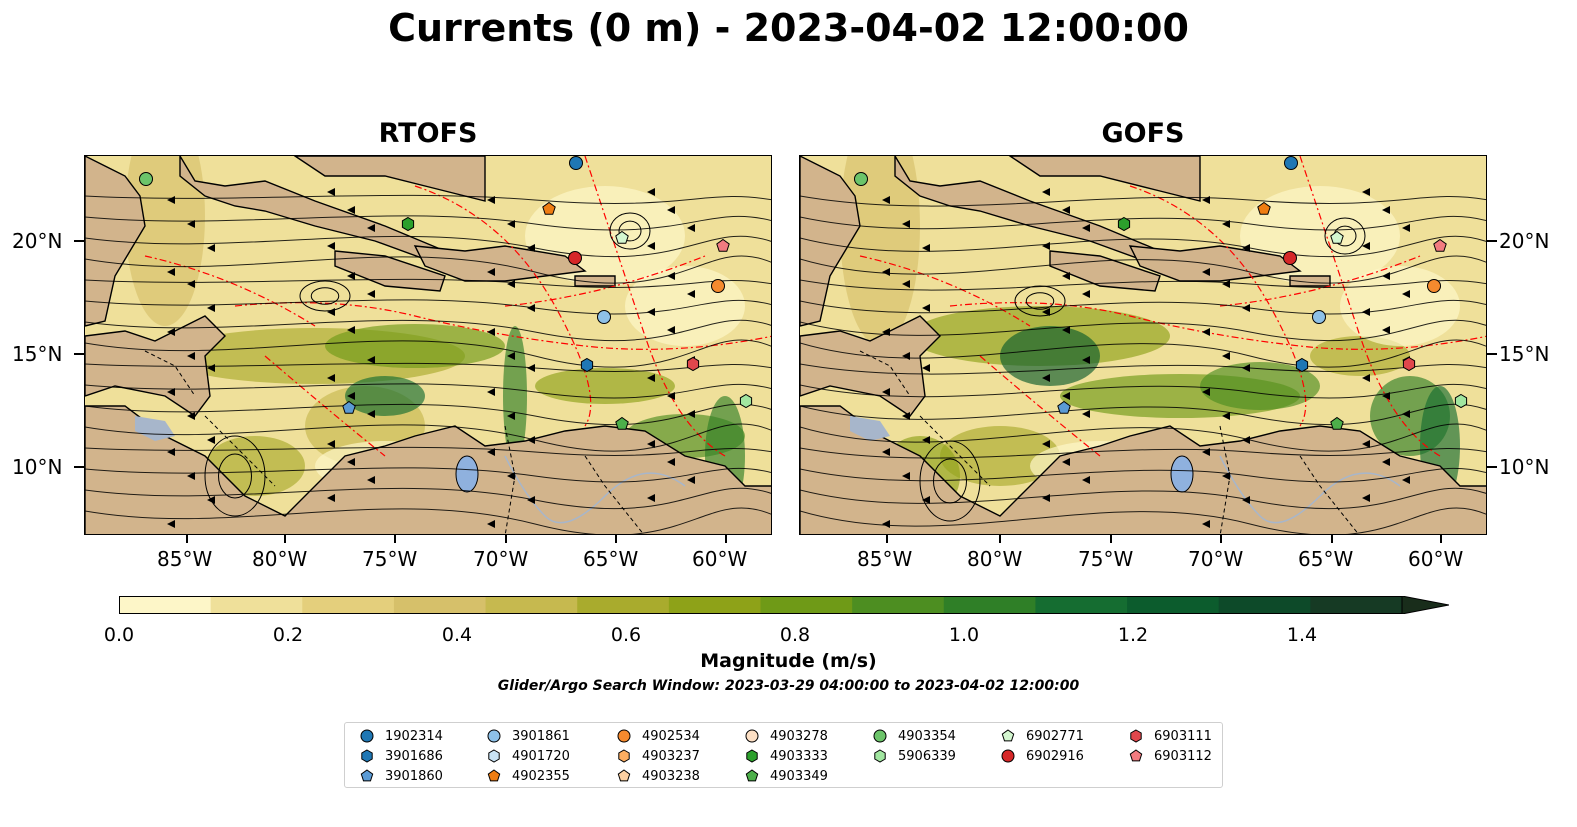 The width and height of the screenshot is (1577, 827). What do you see at coordinates (428, 133) in the screenshot?
I see `panel-title-rtofs: RTOFS` at bounding box center [428, 133].